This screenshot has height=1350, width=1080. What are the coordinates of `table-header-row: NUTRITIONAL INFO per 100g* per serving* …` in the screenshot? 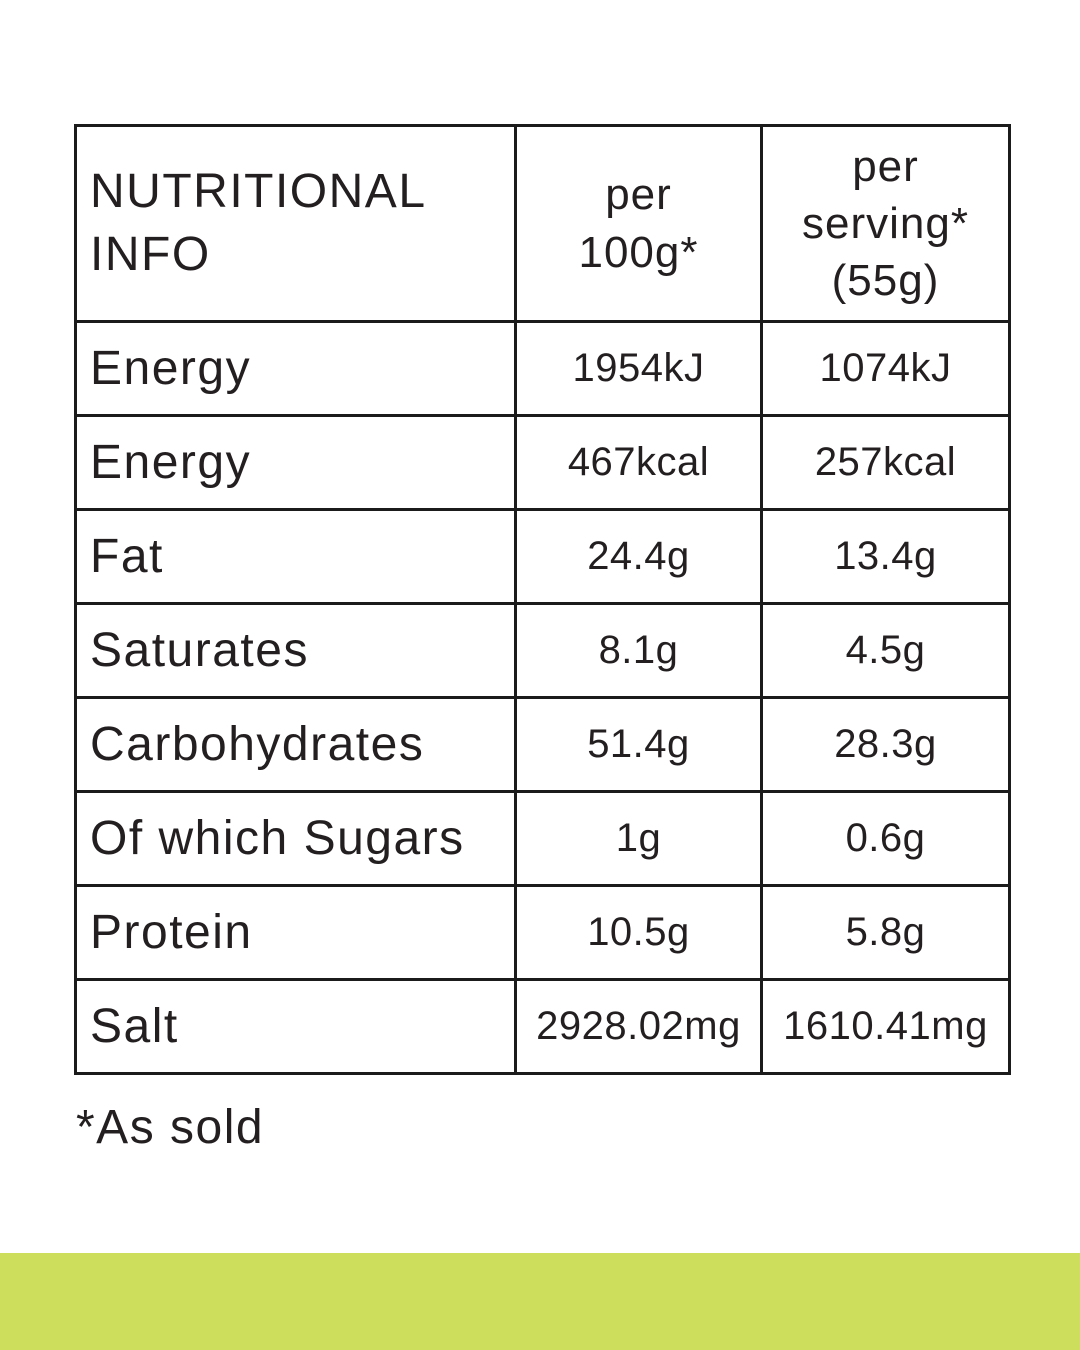 It's located at (542, 223).